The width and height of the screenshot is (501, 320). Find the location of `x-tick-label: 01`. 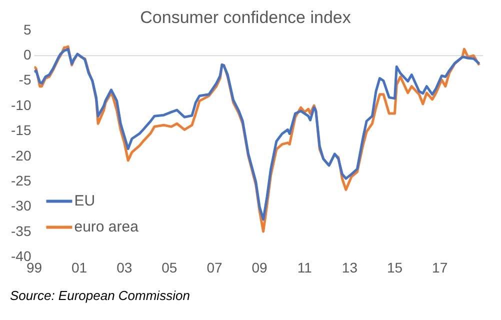

x-tick-label: 01 is located at coordinates (80, 267).